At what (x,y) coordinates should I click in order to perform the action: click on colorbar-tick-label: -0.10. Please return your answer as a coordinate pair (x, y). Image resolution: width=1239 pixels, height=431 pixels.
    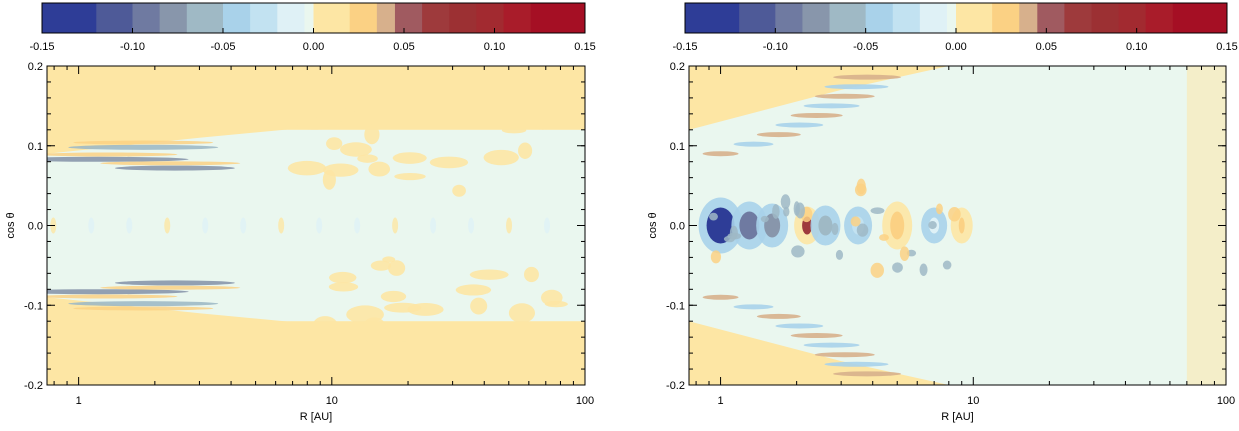
    Looking at the image, I should click on (132, 47).